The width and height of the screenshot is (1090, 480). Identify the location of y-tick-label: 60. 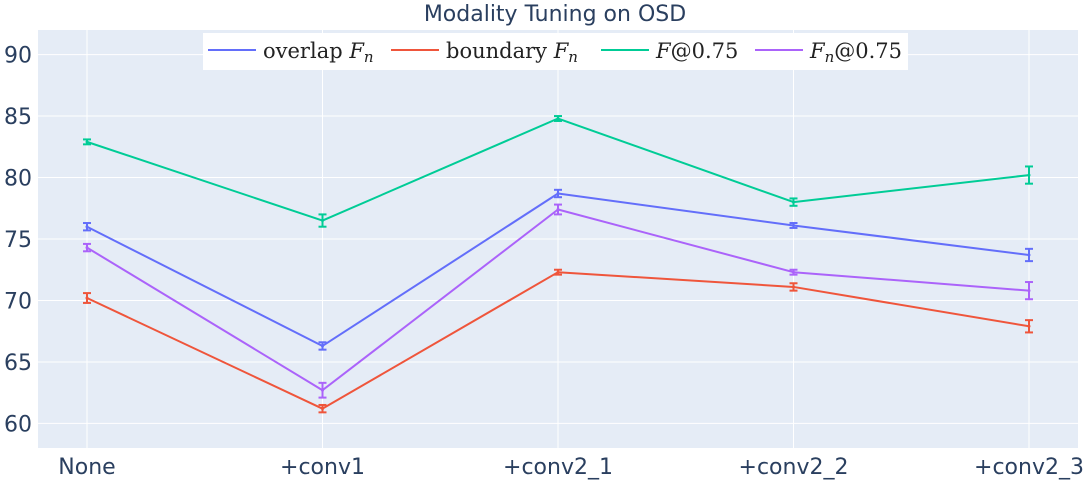
(18, 424).